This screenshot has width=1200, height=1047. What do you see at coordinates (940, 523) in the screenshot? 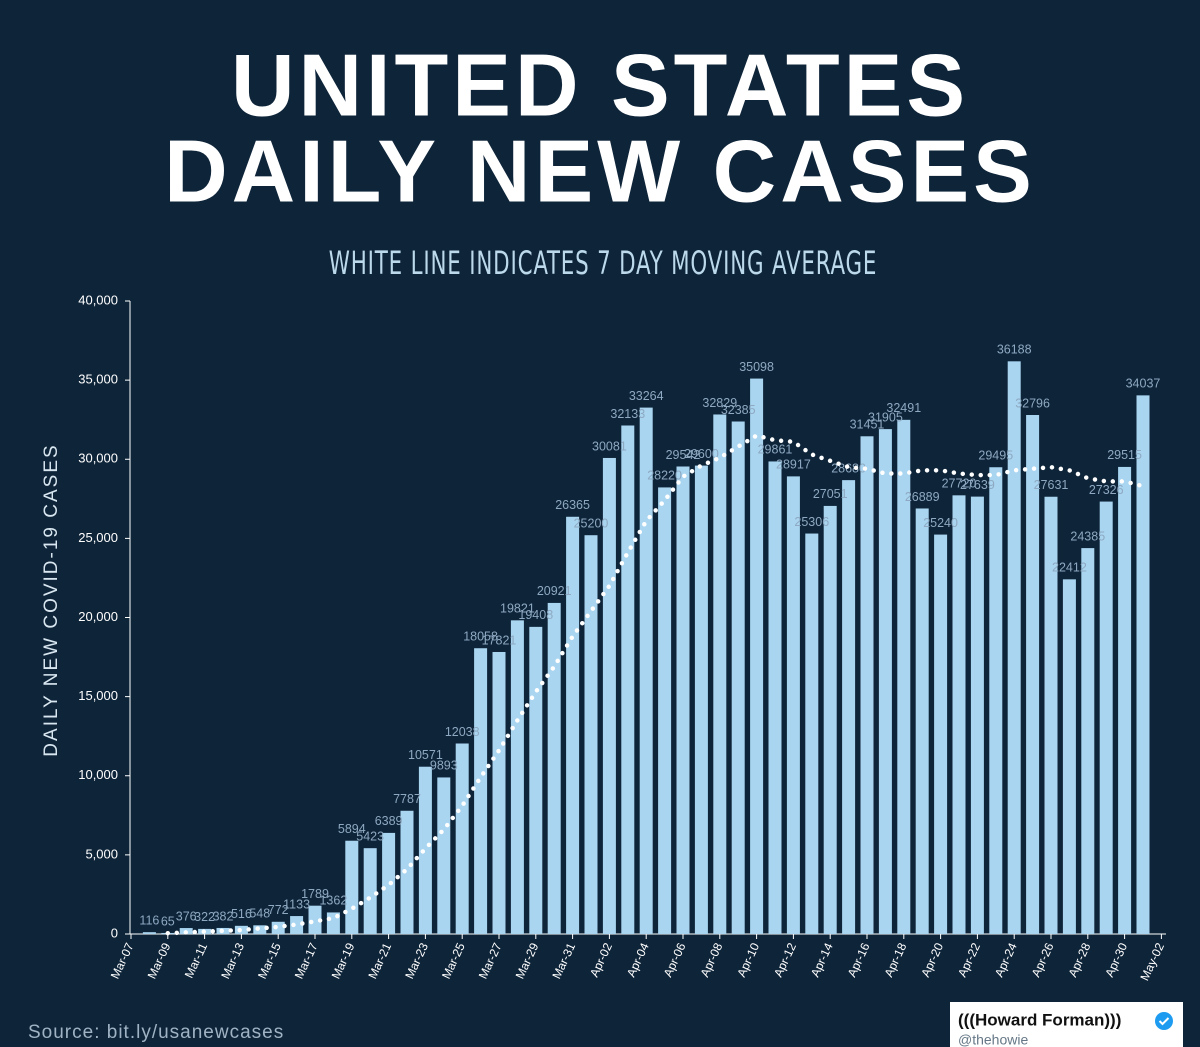
I see `data-label: 25240` at bounding box center [940, 523].